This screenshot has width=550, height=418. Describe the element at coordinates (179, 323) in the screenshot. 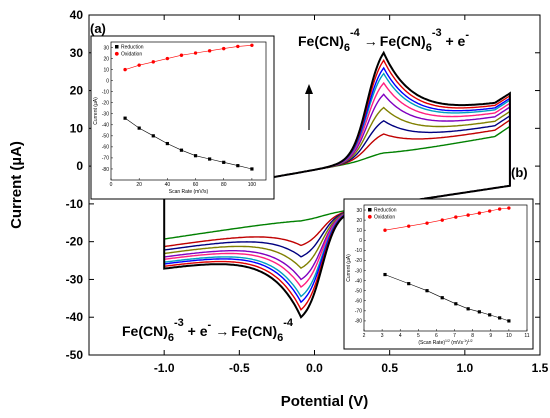

I see `eq-sup: -3` at that location.